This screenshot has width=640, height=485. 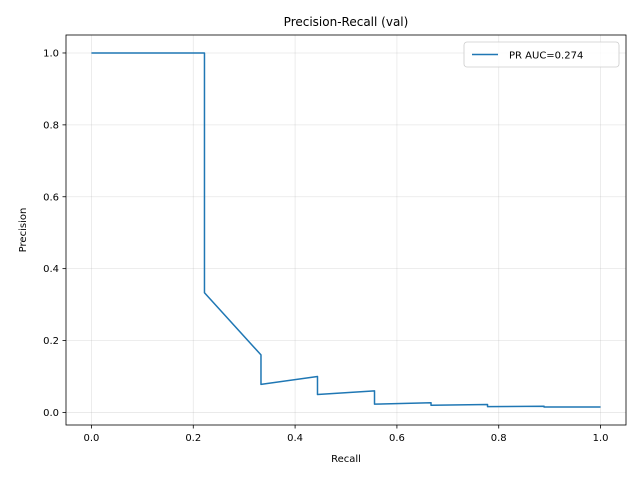 What do you see at coordinates (51, 413) in the screenshot?
I see `y-tick-label: 0.0` at bounding box center [51, 413].